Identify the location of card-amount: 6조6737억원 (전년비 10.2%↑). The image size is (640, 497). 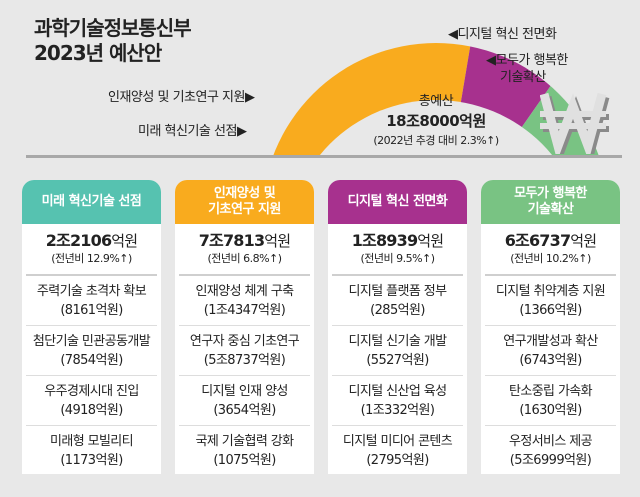
(550, 250).